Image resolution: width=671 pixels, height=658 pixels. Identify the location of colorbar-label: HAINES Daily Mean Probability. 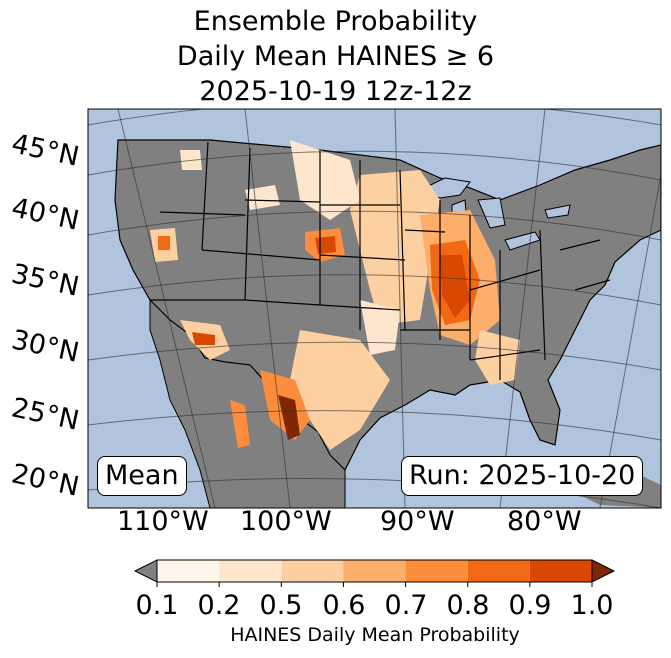
(375, 635).